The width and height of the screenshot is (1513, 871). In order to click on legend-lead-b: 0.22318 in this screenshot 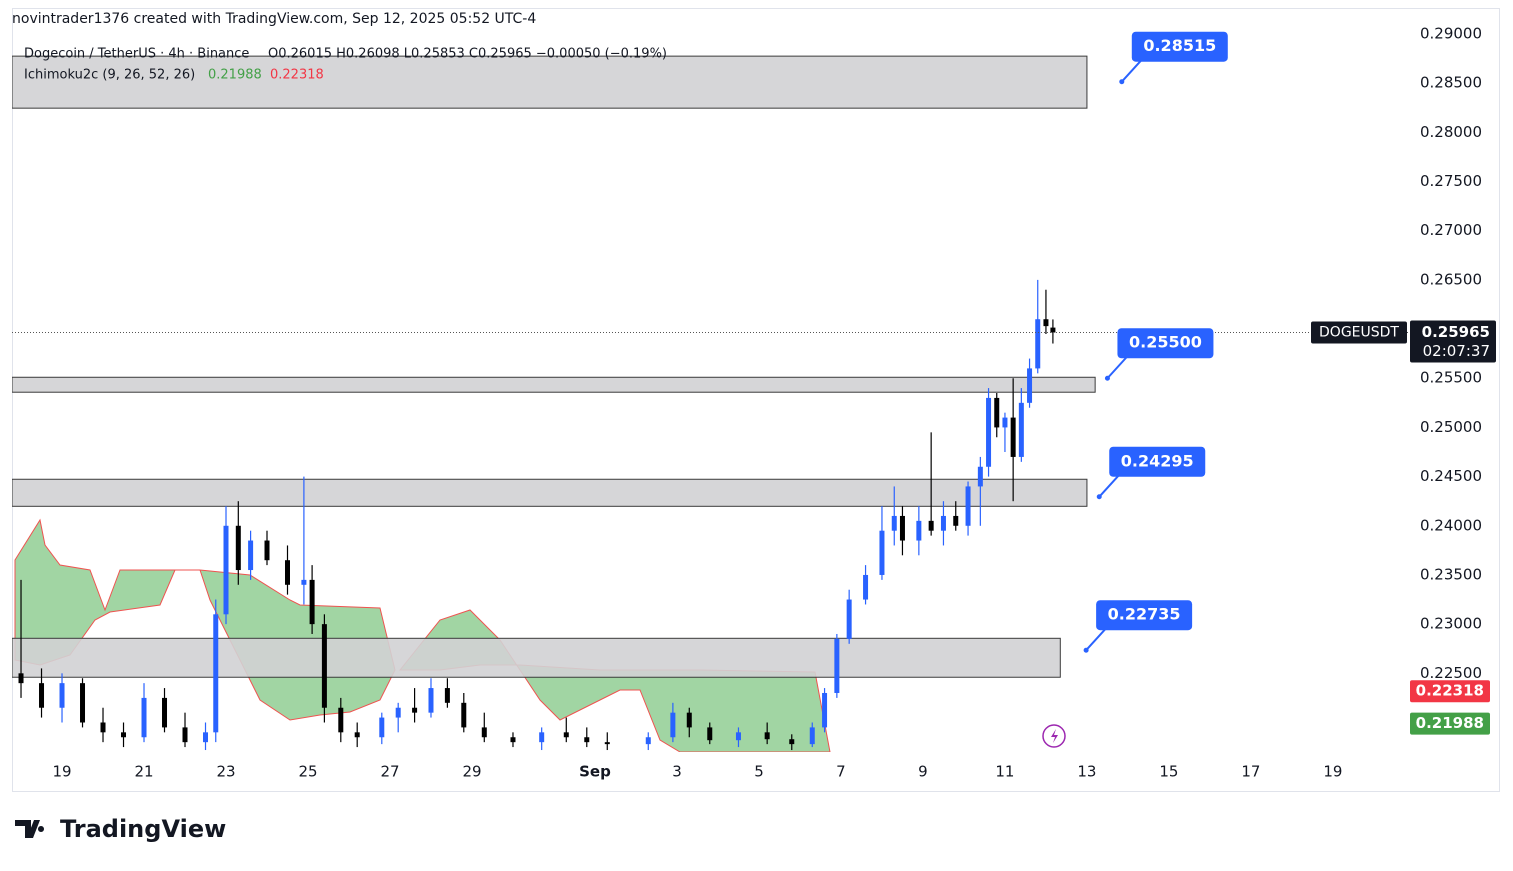, I will do `click(297, 75)`.